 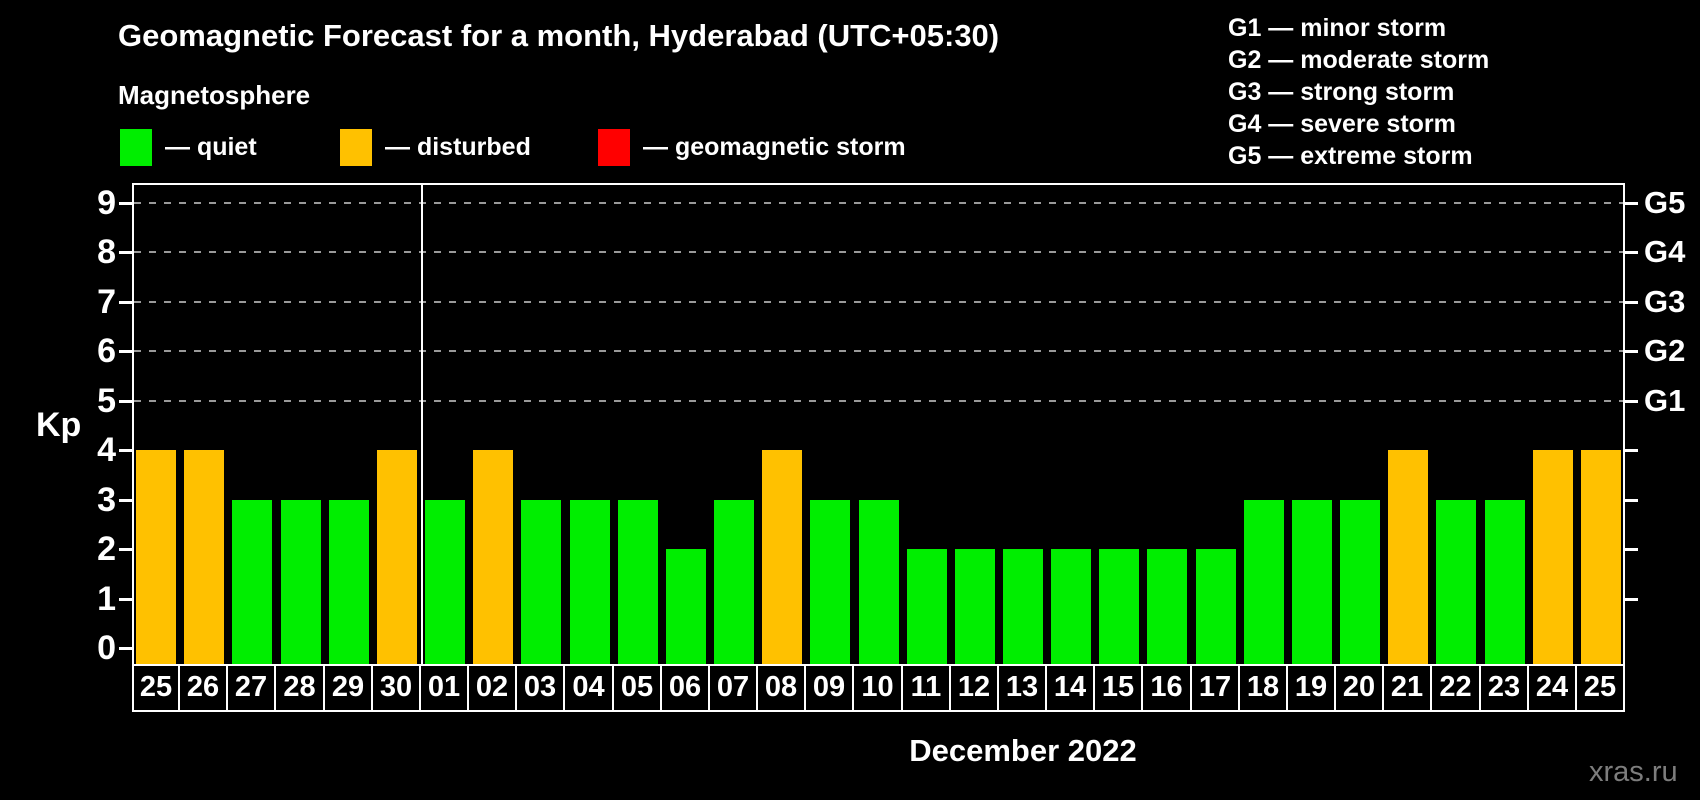 I want to click on day-label-20: 20, so click(x=1359, y=688).